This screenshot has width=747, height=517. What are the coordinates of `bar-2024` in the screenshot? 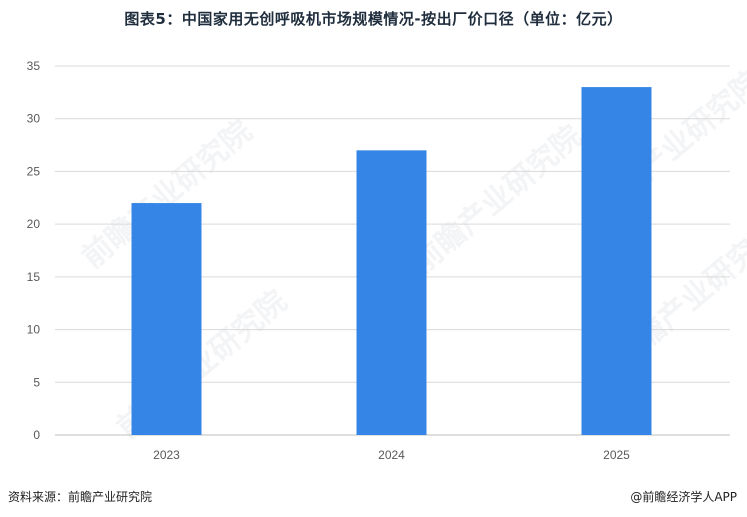 It's located at (391, 293).